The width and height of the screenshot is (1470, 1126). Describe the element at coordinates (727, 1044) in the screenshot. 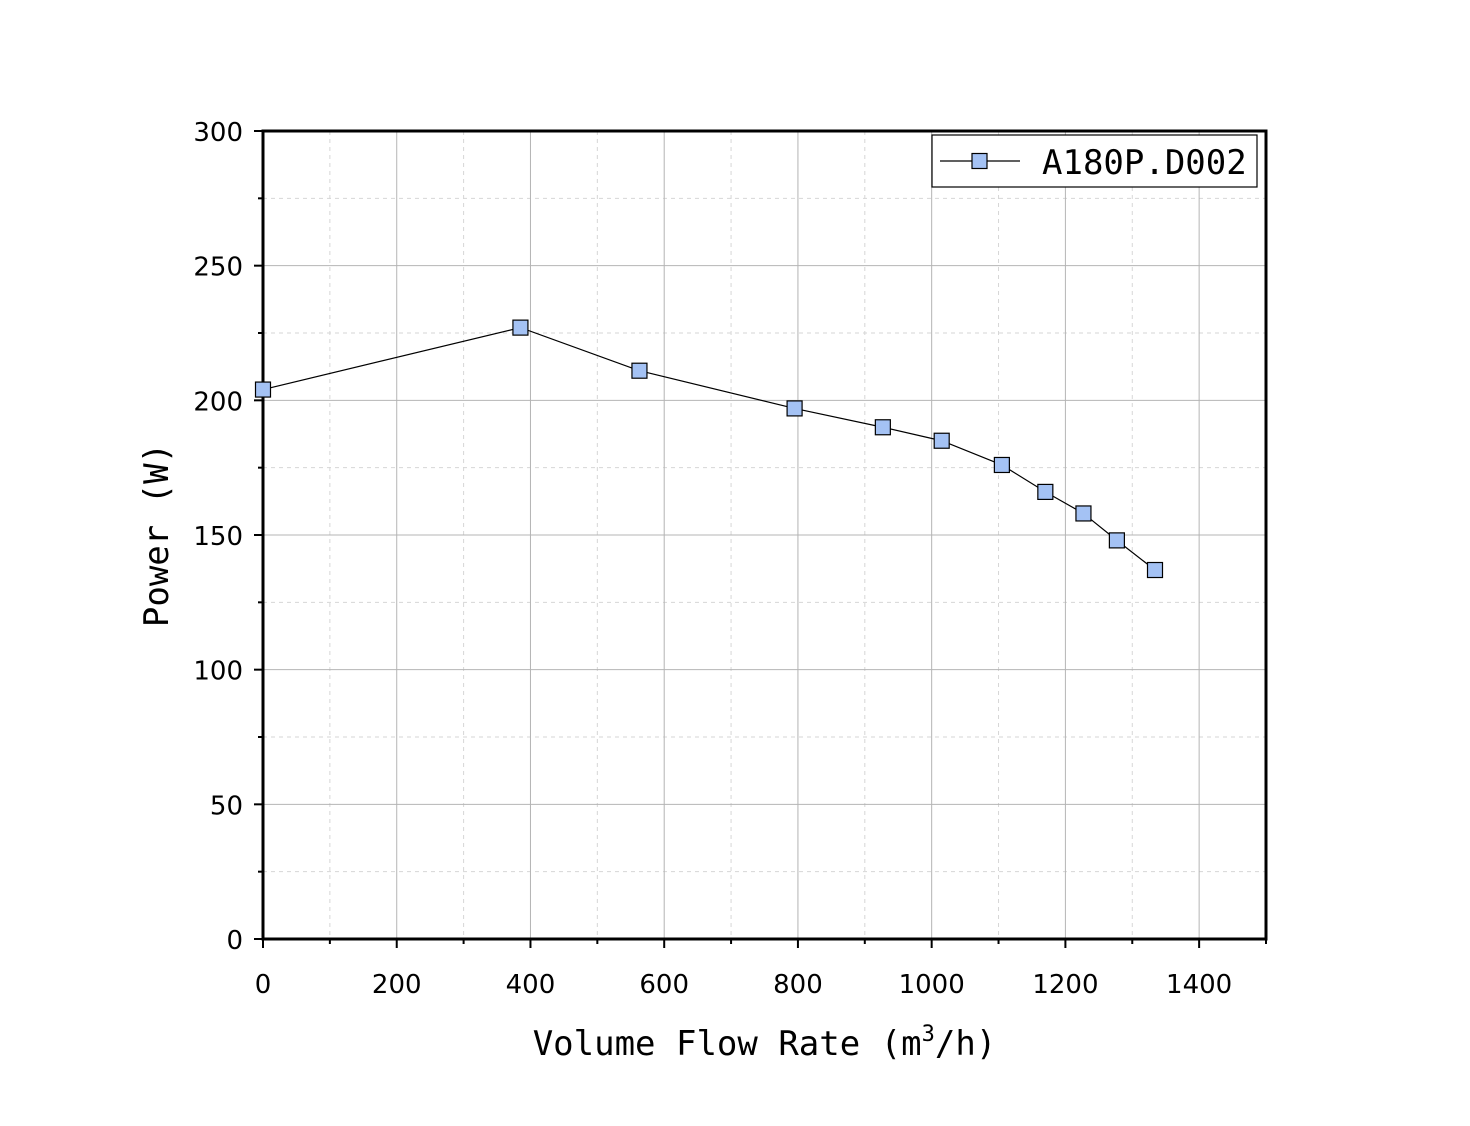

I see `x-axis-title-prefix: Volume Flow Rate (m` at that location.